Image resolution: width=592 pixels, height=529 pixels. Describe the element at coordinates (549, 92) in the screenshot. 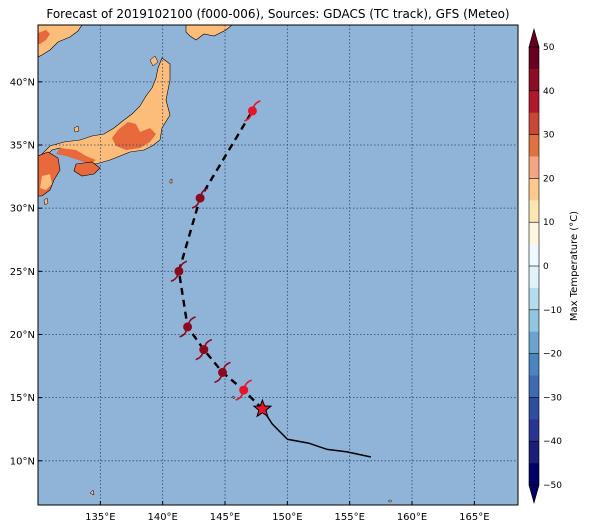

I see `colorbar-tick-label: 40` at that location.